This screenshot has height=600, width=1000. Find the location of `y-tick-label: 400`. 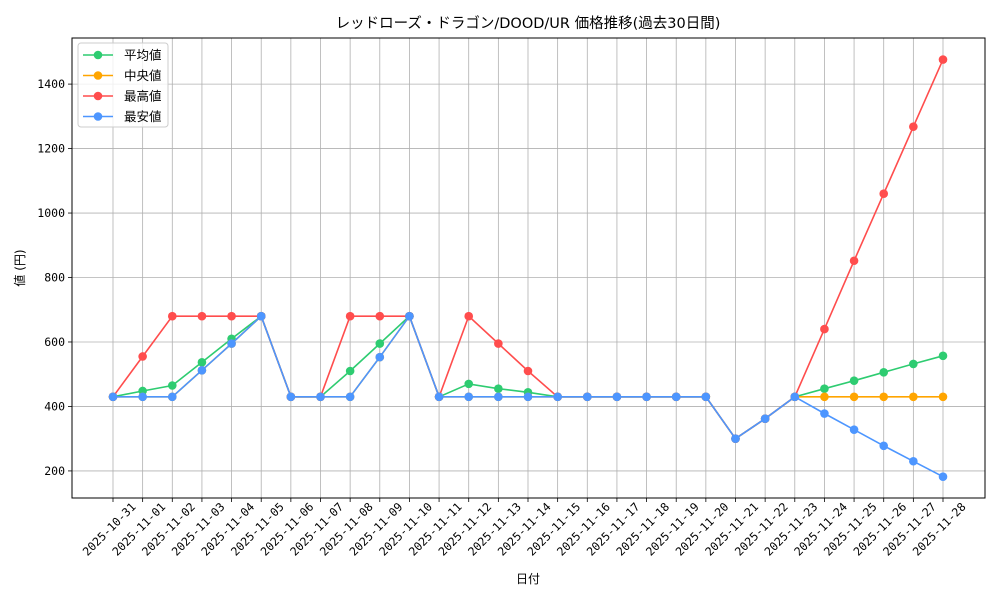

y-tick-label: 400 is located at coordinates (54, 406).